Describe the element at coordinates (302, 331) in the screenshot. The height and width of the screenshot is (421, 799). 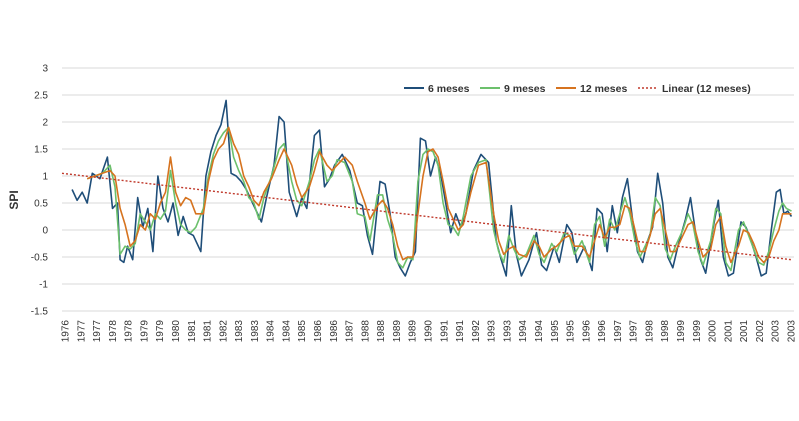
I see `x-tick-label: 1985` at that location.